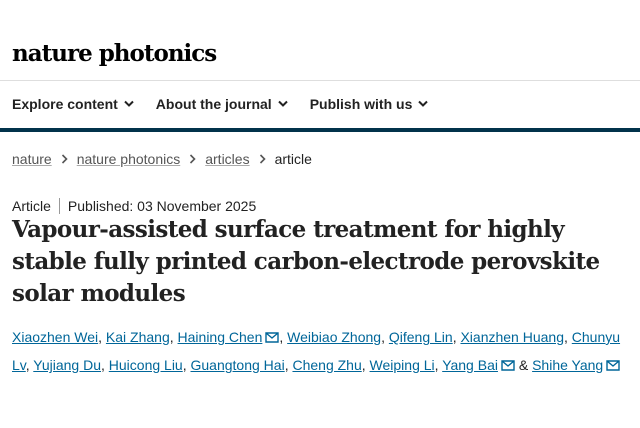  Describe the element at coordinates (316, 351) in the screenshot. I see `author-link: Chunyu Lv` at that location.